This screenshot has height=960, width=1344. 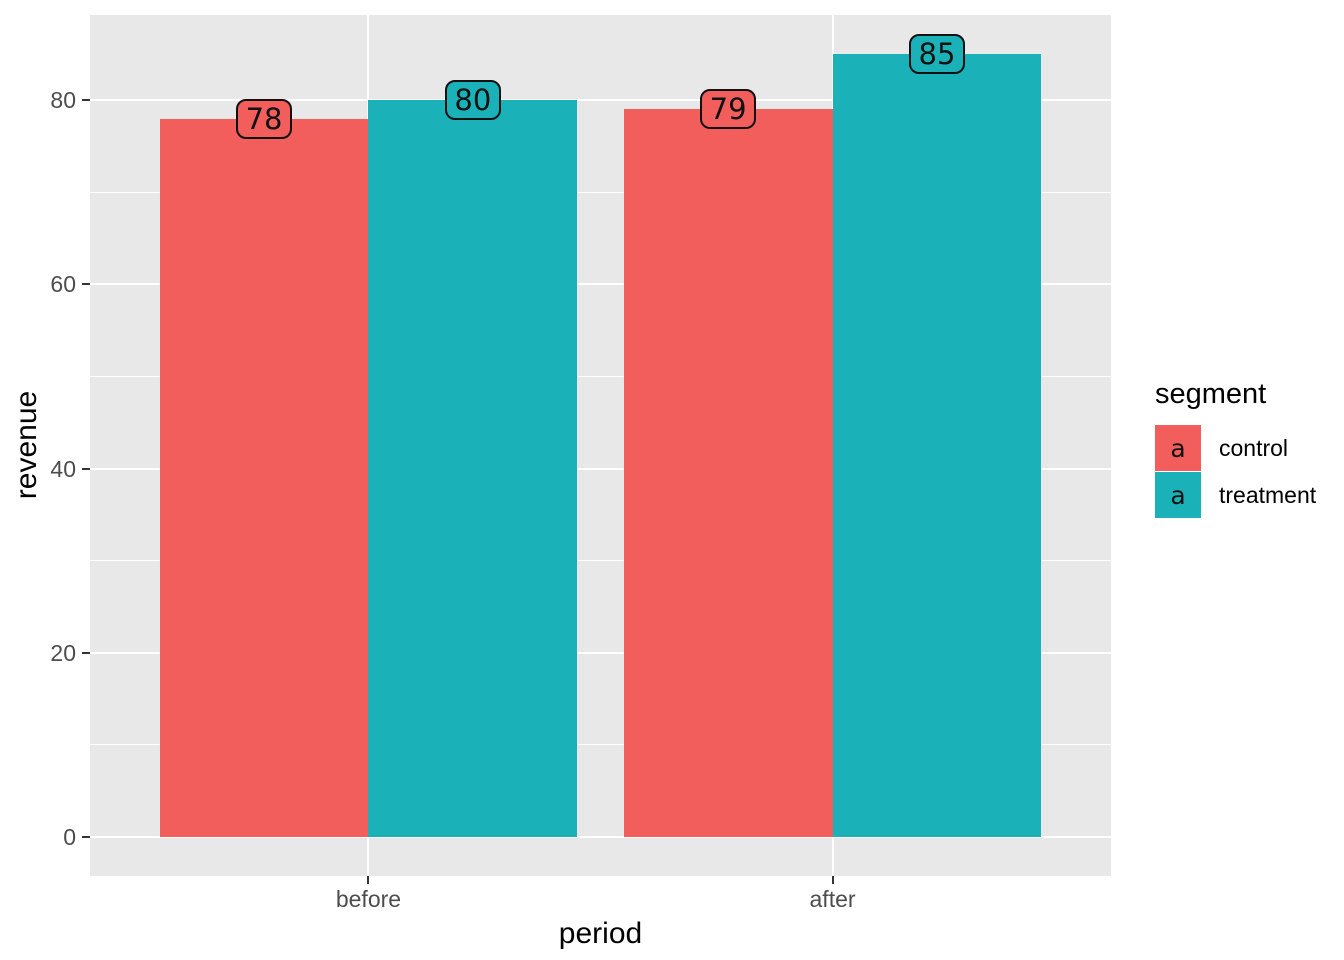 What do you see at coordinates (728, 109) in the screenshot?
I see `bar-value-label-after-control: 79` at bounding box center [728, 109].